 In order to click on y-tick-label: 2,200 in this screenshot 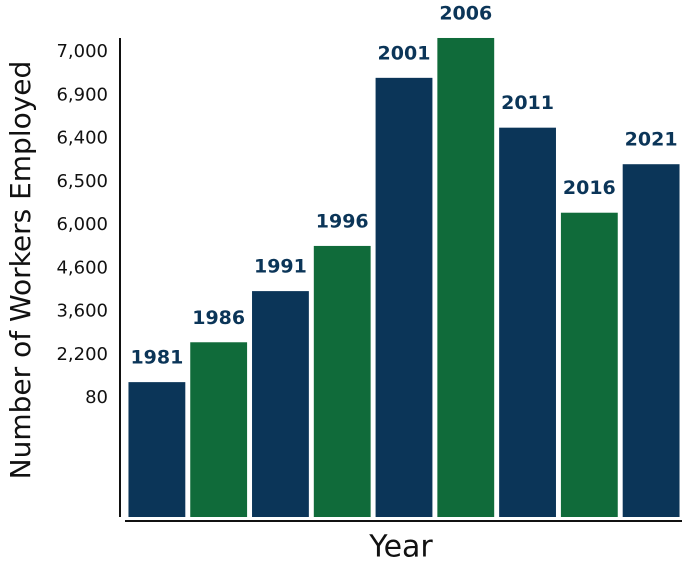, I will do `click(82, 354)`.